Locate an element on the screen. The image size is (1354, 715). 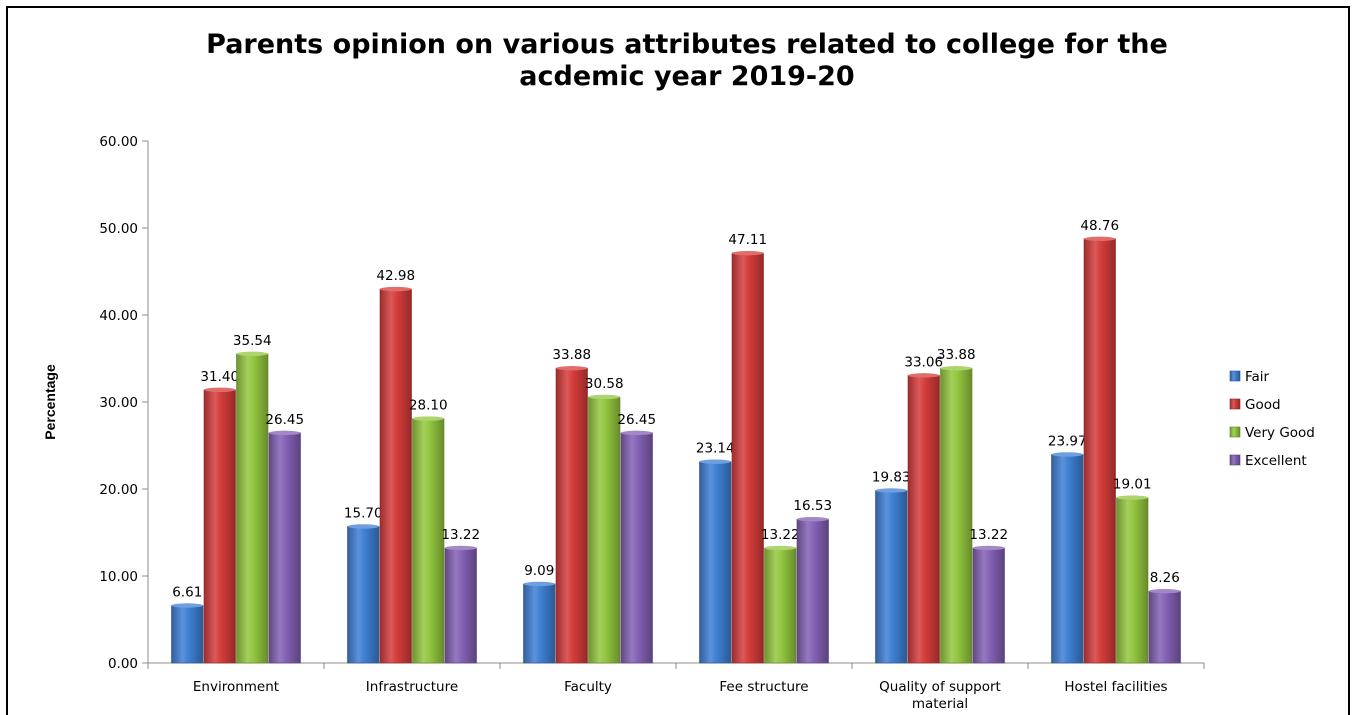
chart-title-line: acdemic year 2019-20 is located at coordinates (686, 76).